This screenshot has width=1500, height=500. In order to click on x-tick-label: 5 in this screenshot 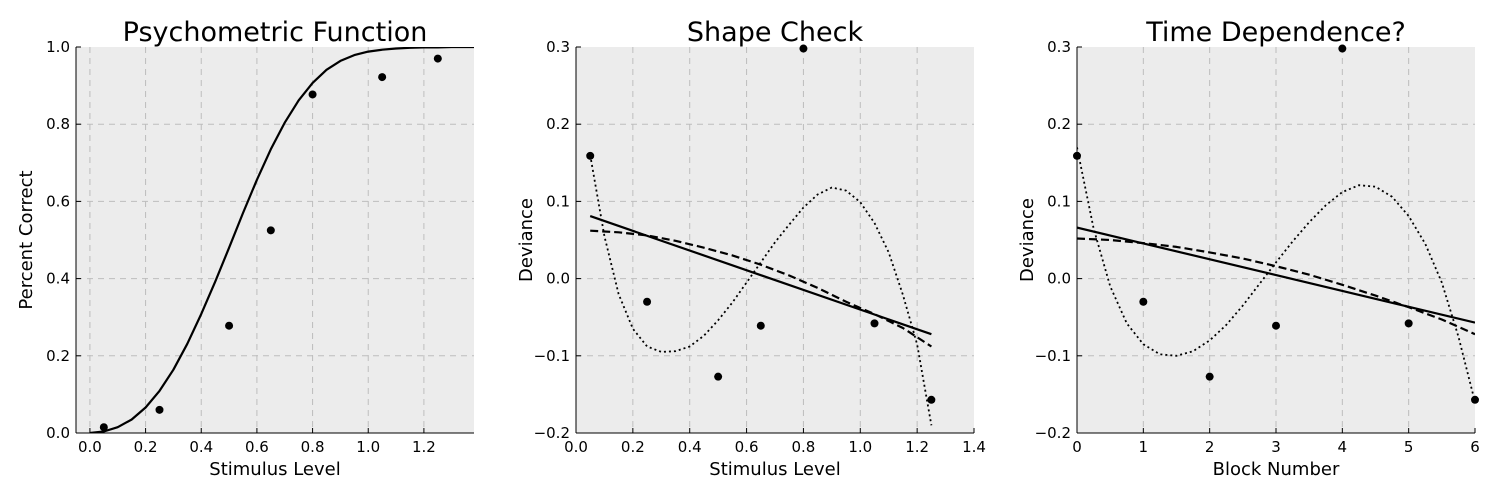, I will do `click(1409, 447)`.